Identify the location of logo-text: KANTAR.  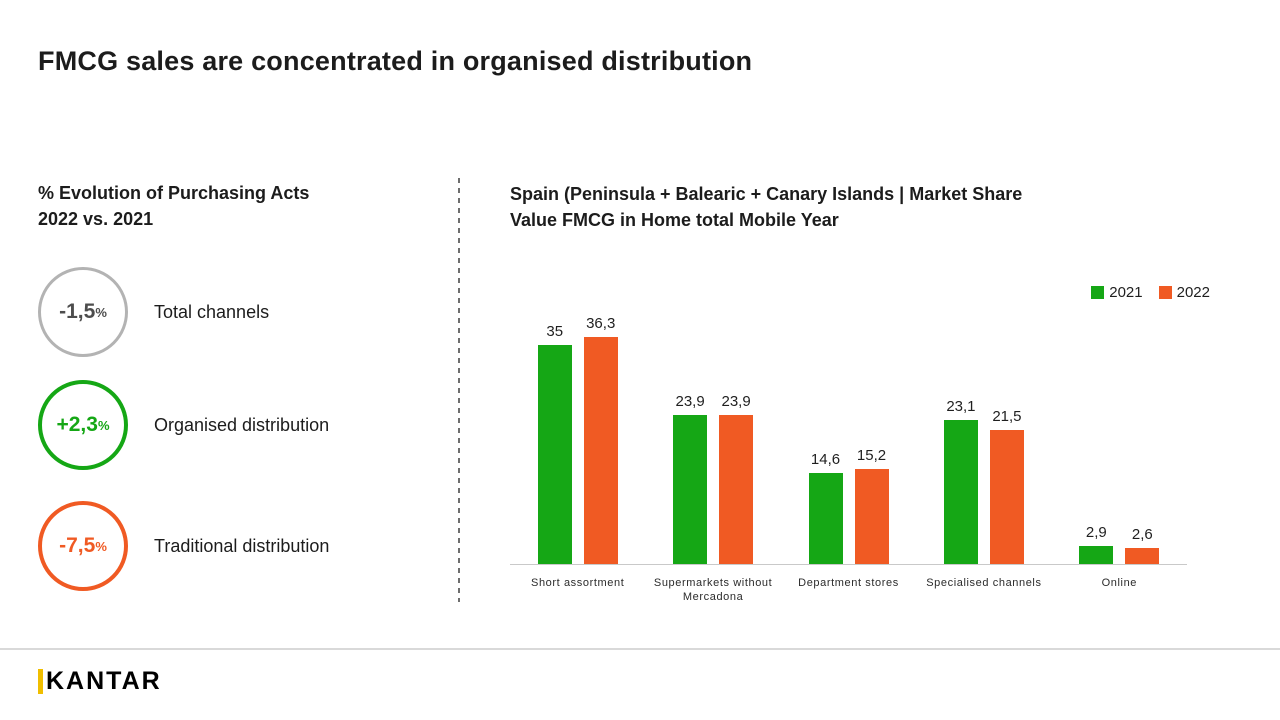
(104, 681).